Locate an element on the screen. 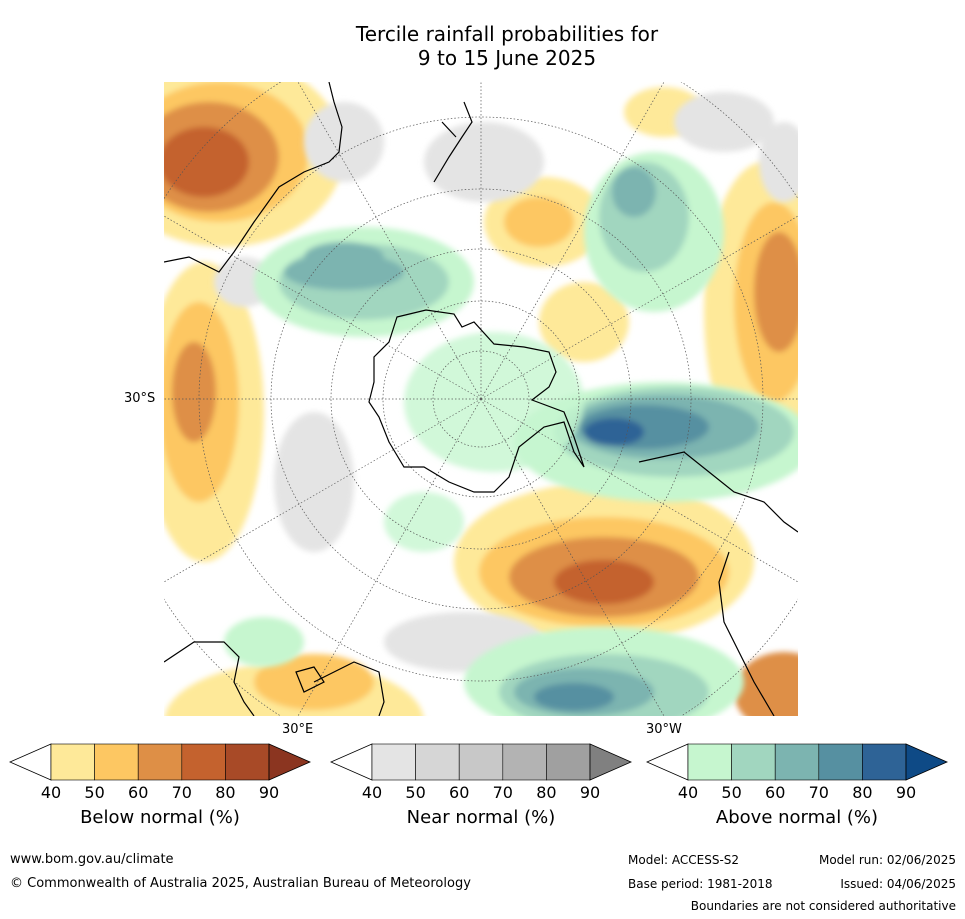 This screenshot has height=919, width=965. colorbar-above-normal-tick: 40 is located at coordinates (688, 792).